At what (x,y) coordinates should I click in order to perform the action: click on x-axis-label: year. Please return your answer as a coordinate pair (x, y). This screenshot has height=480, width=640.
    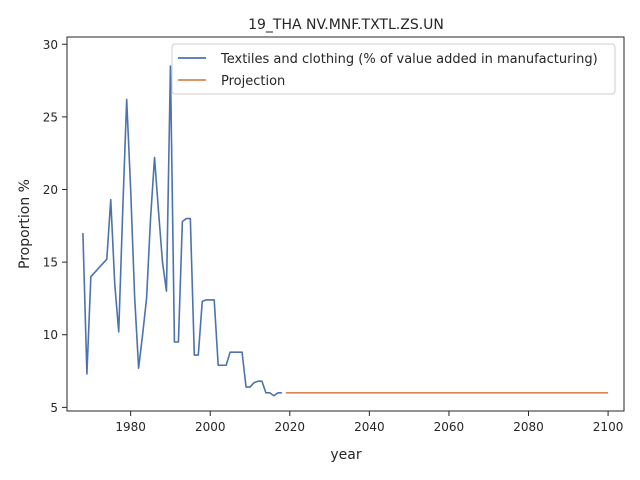
    Looking at the image, I should click on (345, 455).